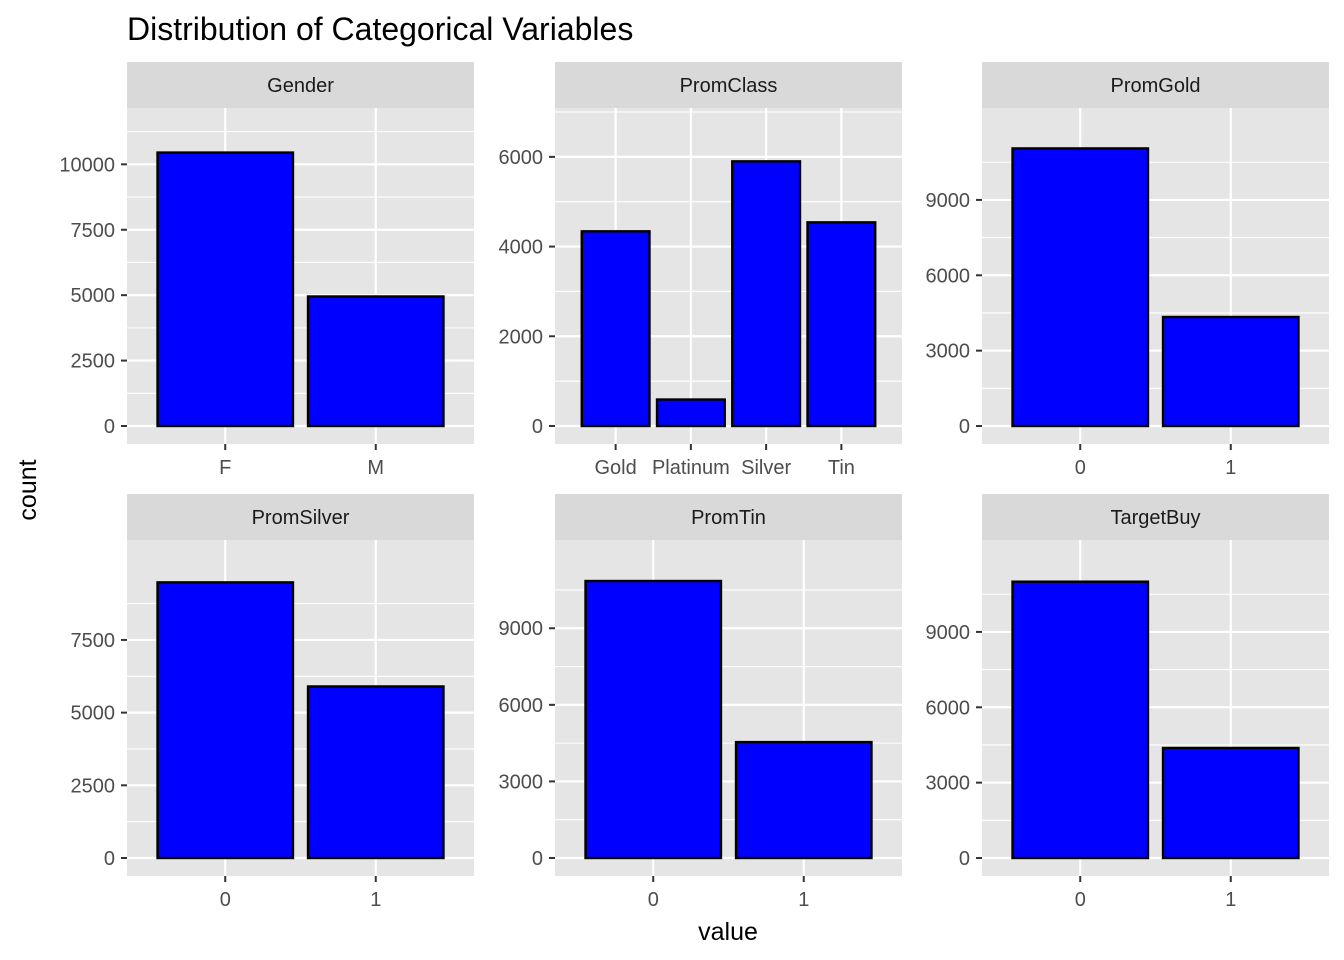 The width and height of the screenshot is (1344, 960). I want to click on facet-strip-label: PromTin, so click(728, 518).